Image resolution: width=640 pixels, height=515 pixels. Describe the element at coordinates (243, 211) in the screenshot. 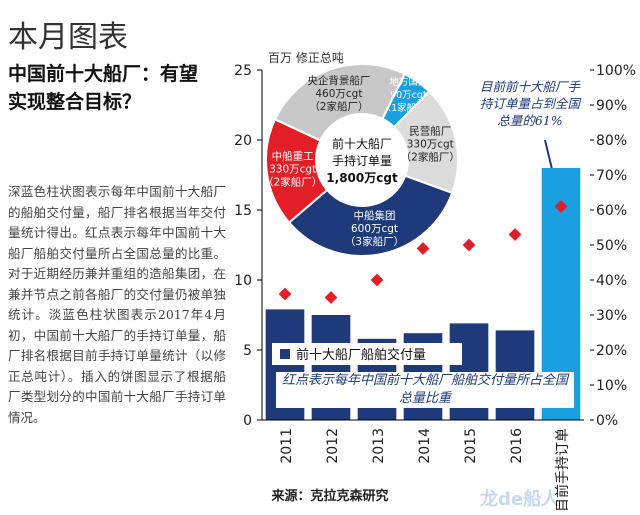

I see `y-tick-label: 15` at that location.